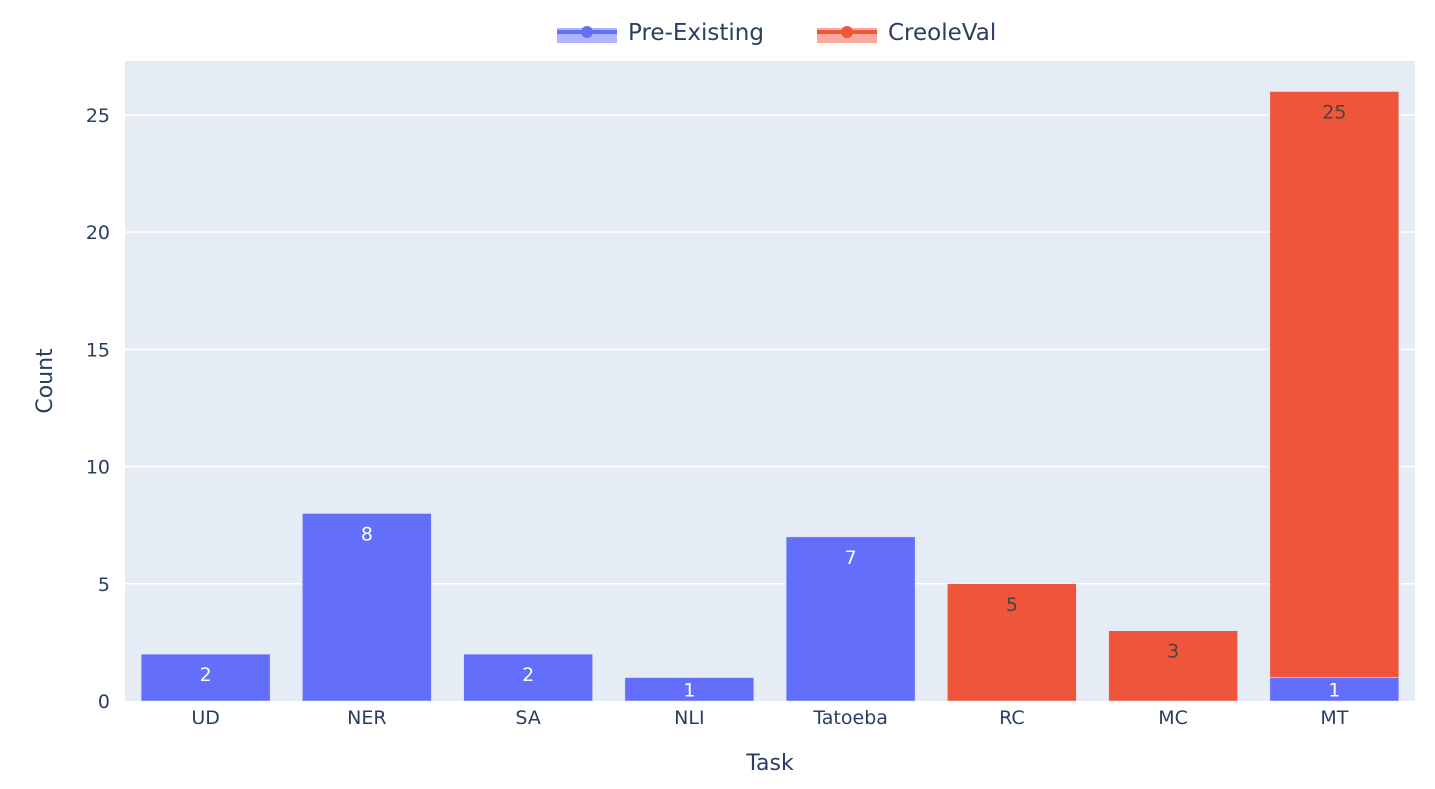  I want to click on x-tick-label-nli: NLI, so click(689, 718).